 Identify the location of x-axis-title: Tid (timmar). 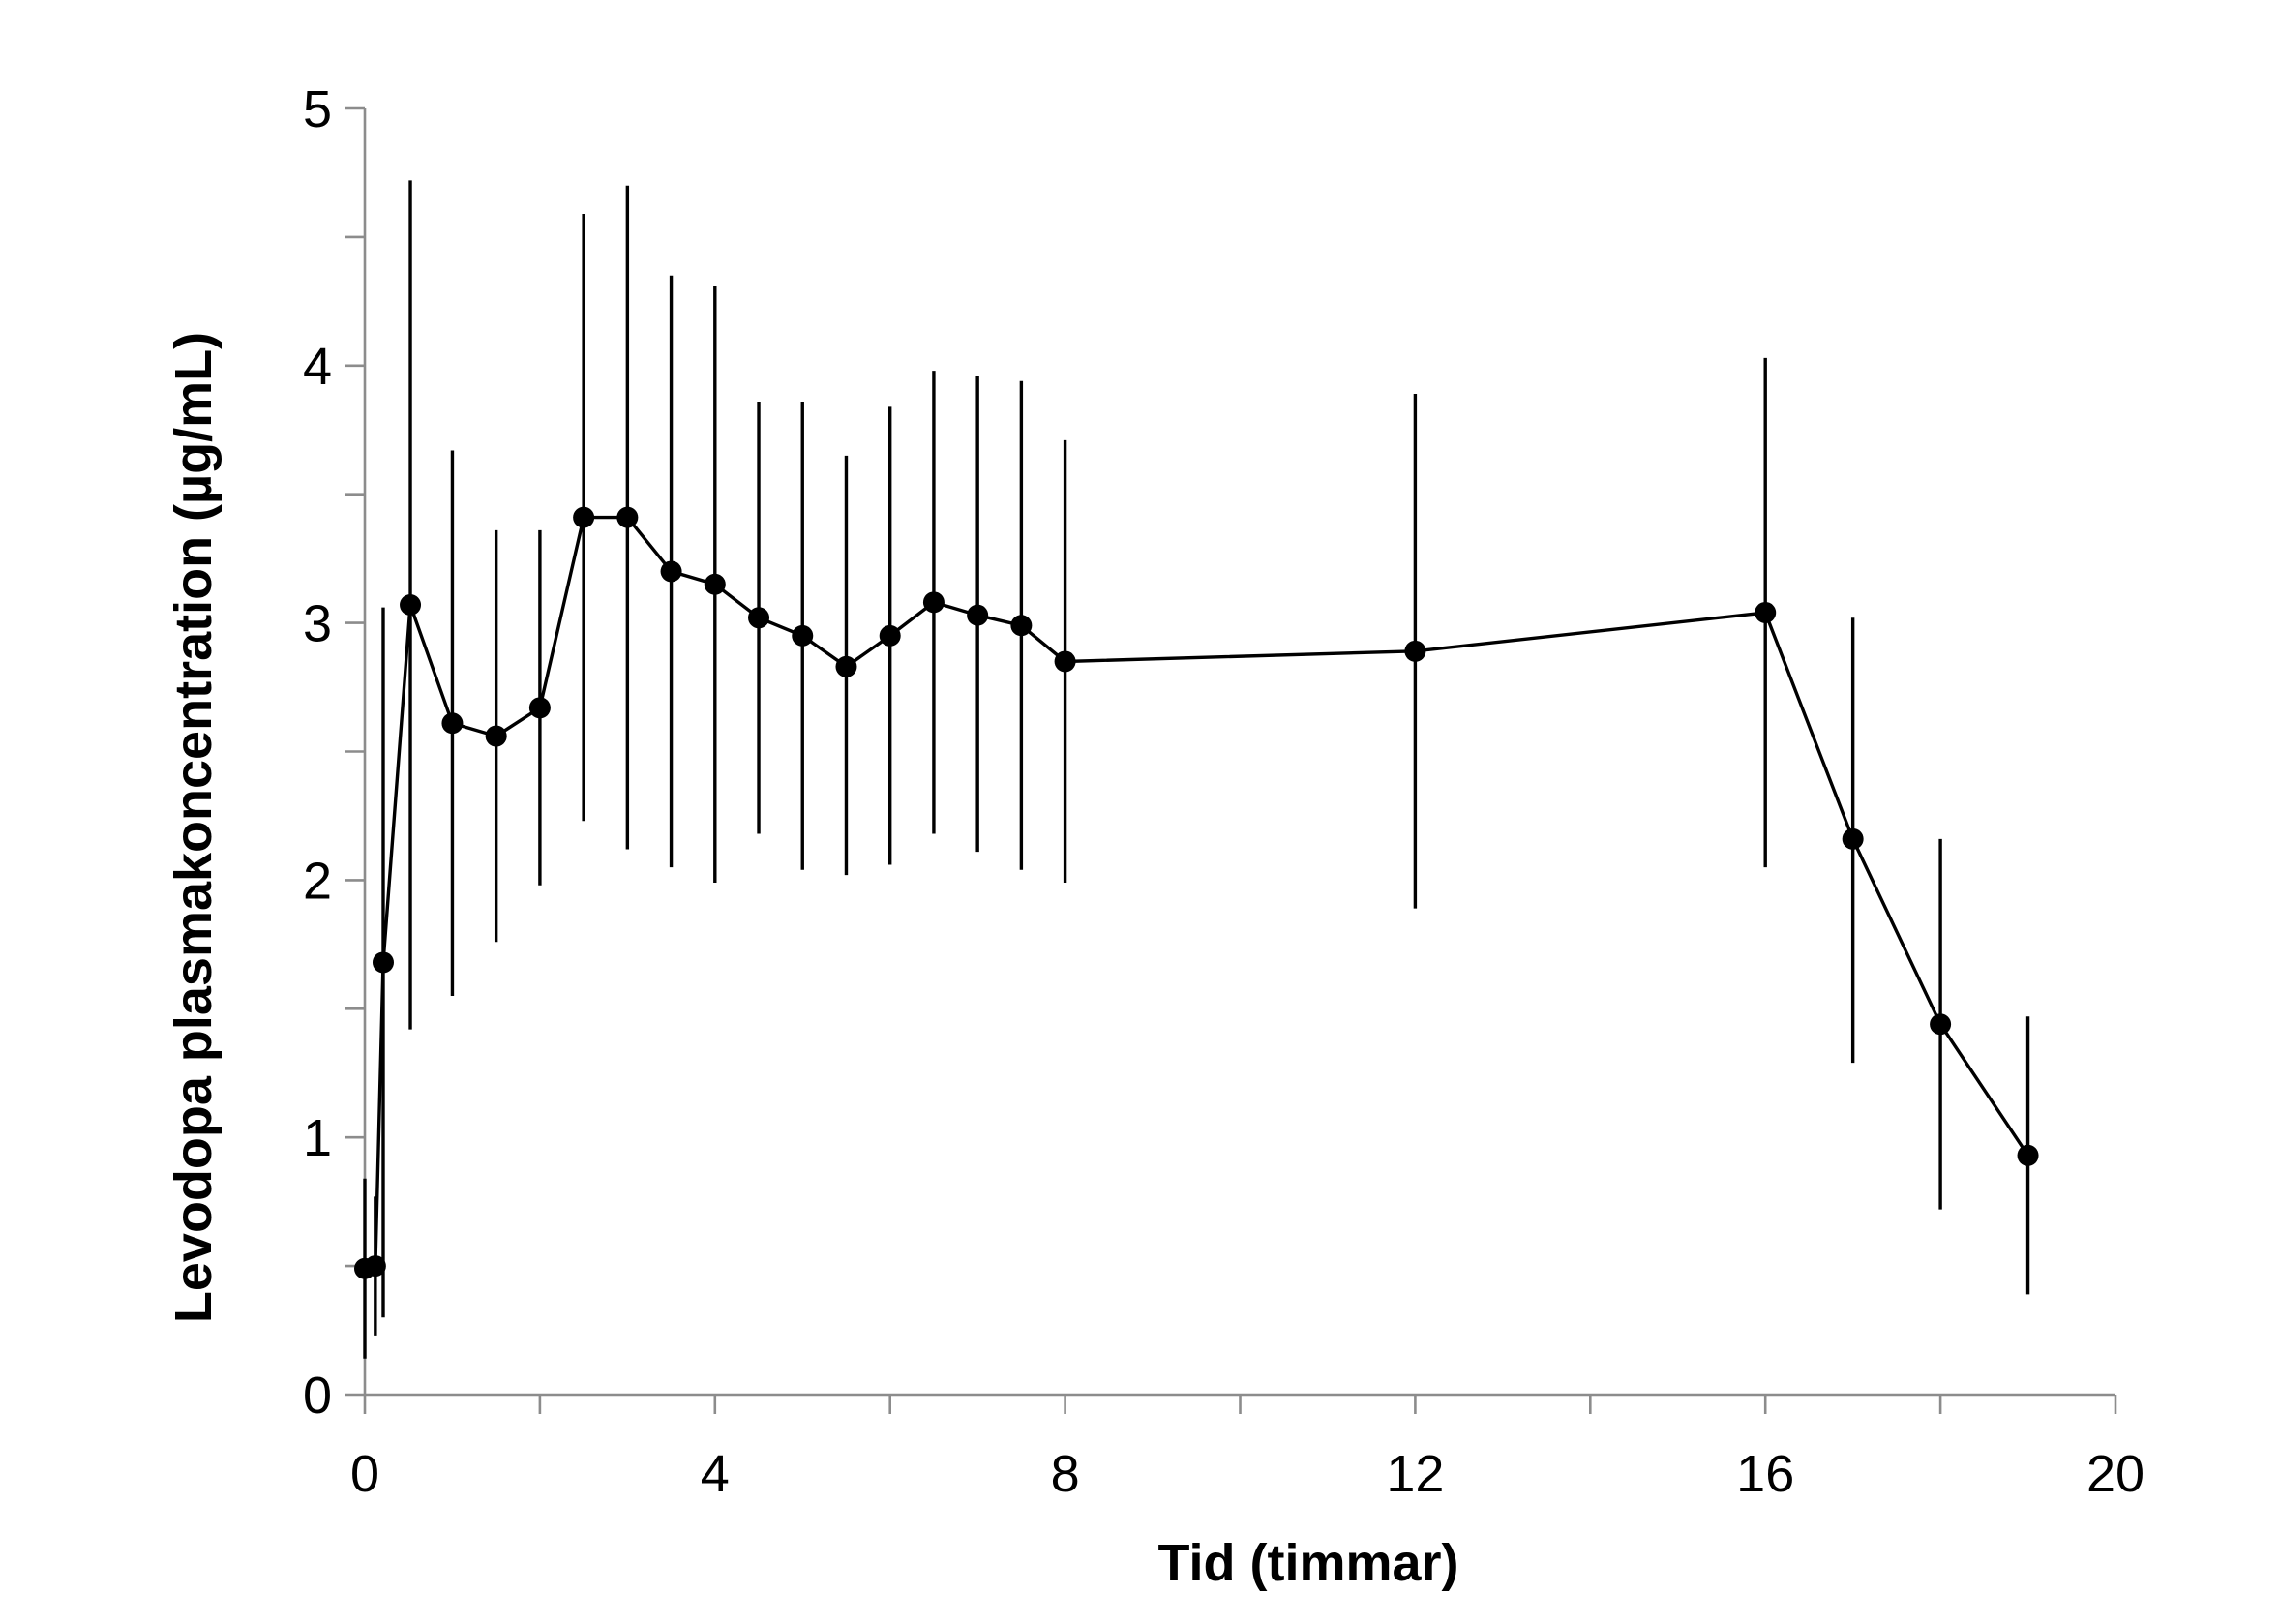
(1308, 1563).